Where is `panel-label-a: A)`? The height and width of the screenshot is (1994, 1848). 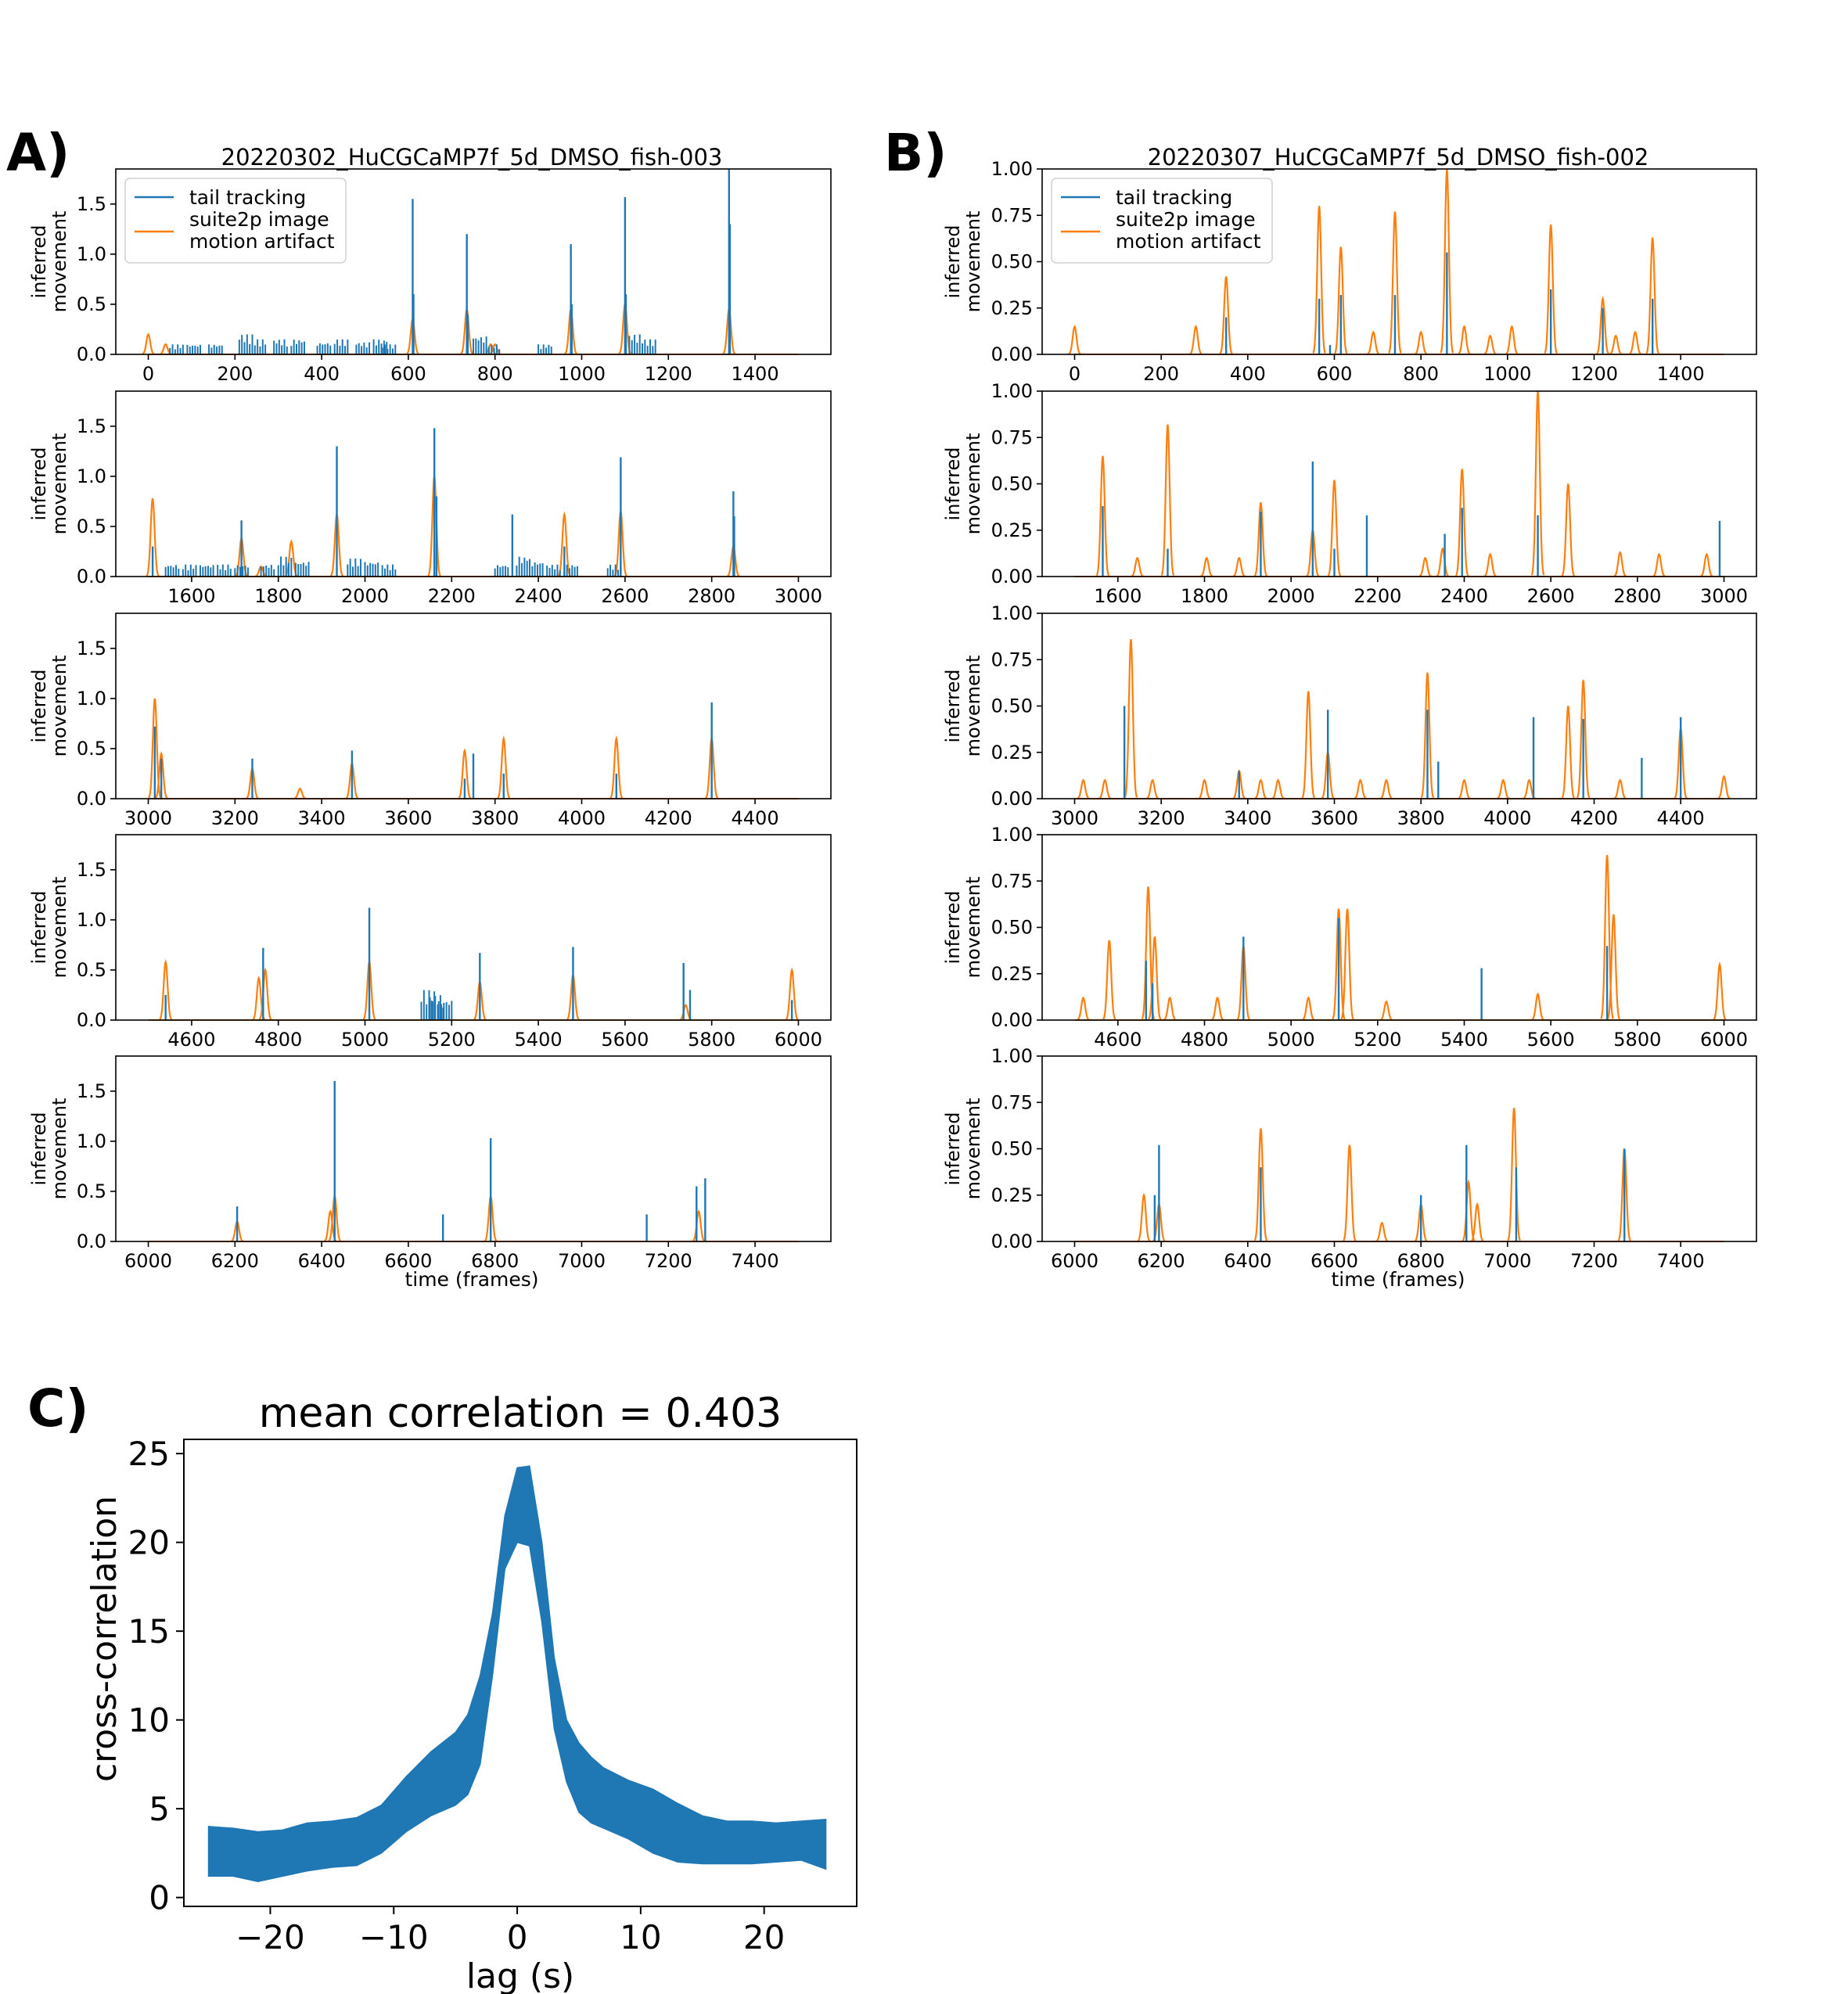
panel-label-a: A) is located at coordinates (38, 153).